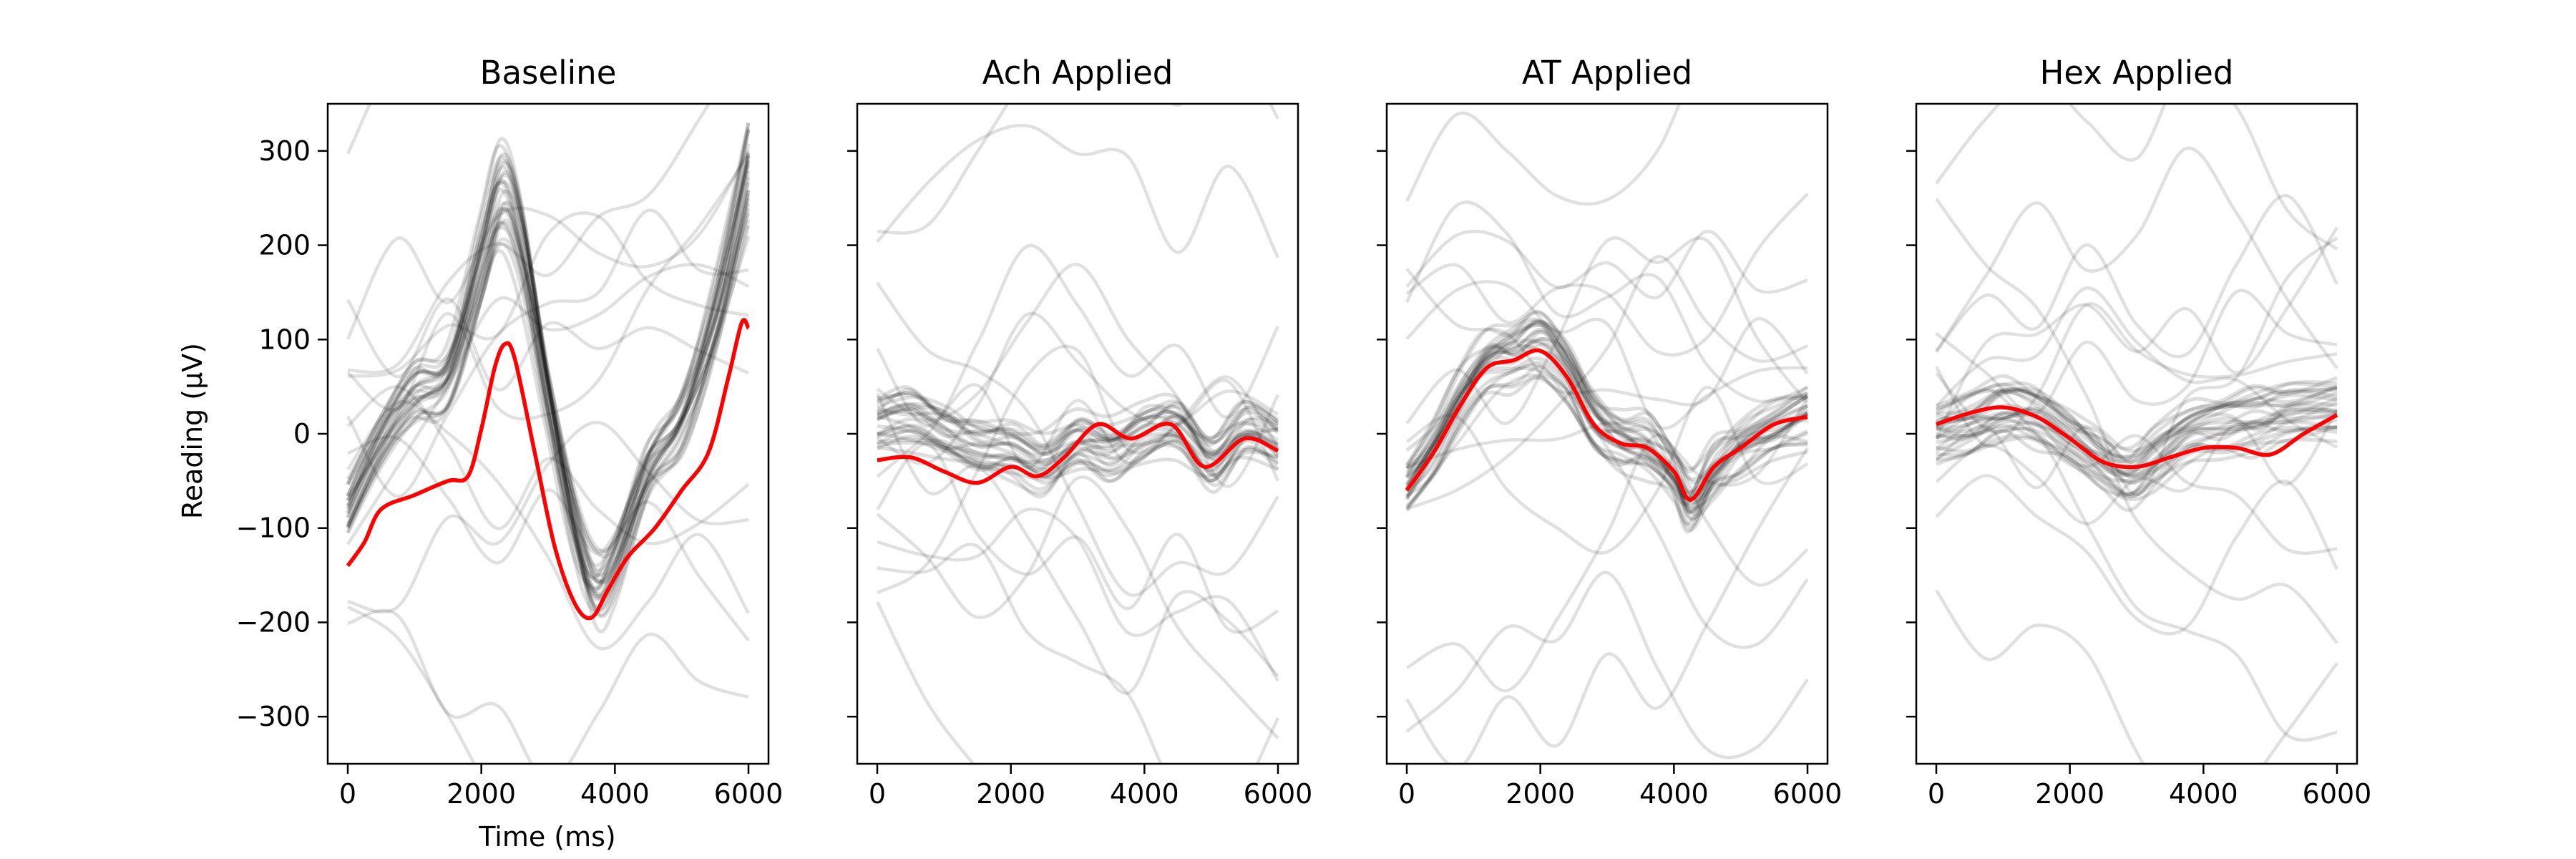 The image size is (2576, 859). Describe the element at coordinates (273, 528) in the screenshot. I see `y-tick-label: −100` at that location.